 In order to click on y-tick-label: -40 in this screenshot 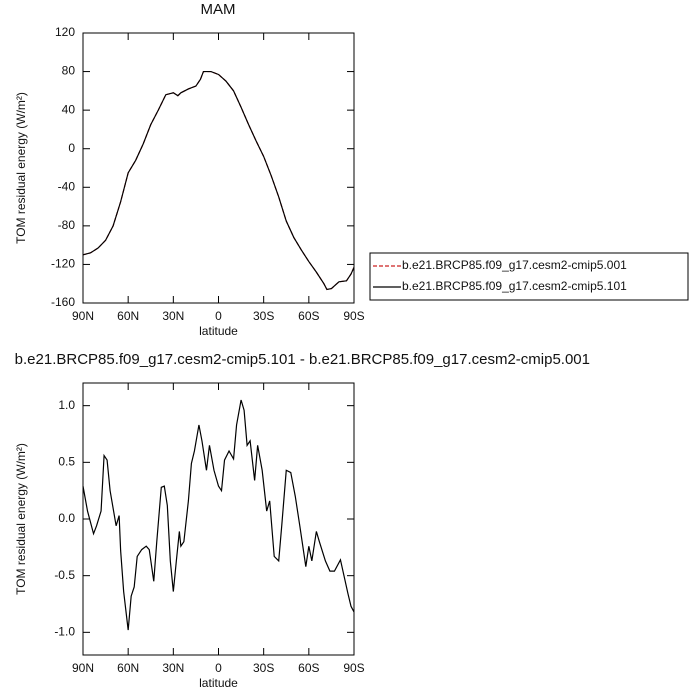, I will do `click(67, 186)`.